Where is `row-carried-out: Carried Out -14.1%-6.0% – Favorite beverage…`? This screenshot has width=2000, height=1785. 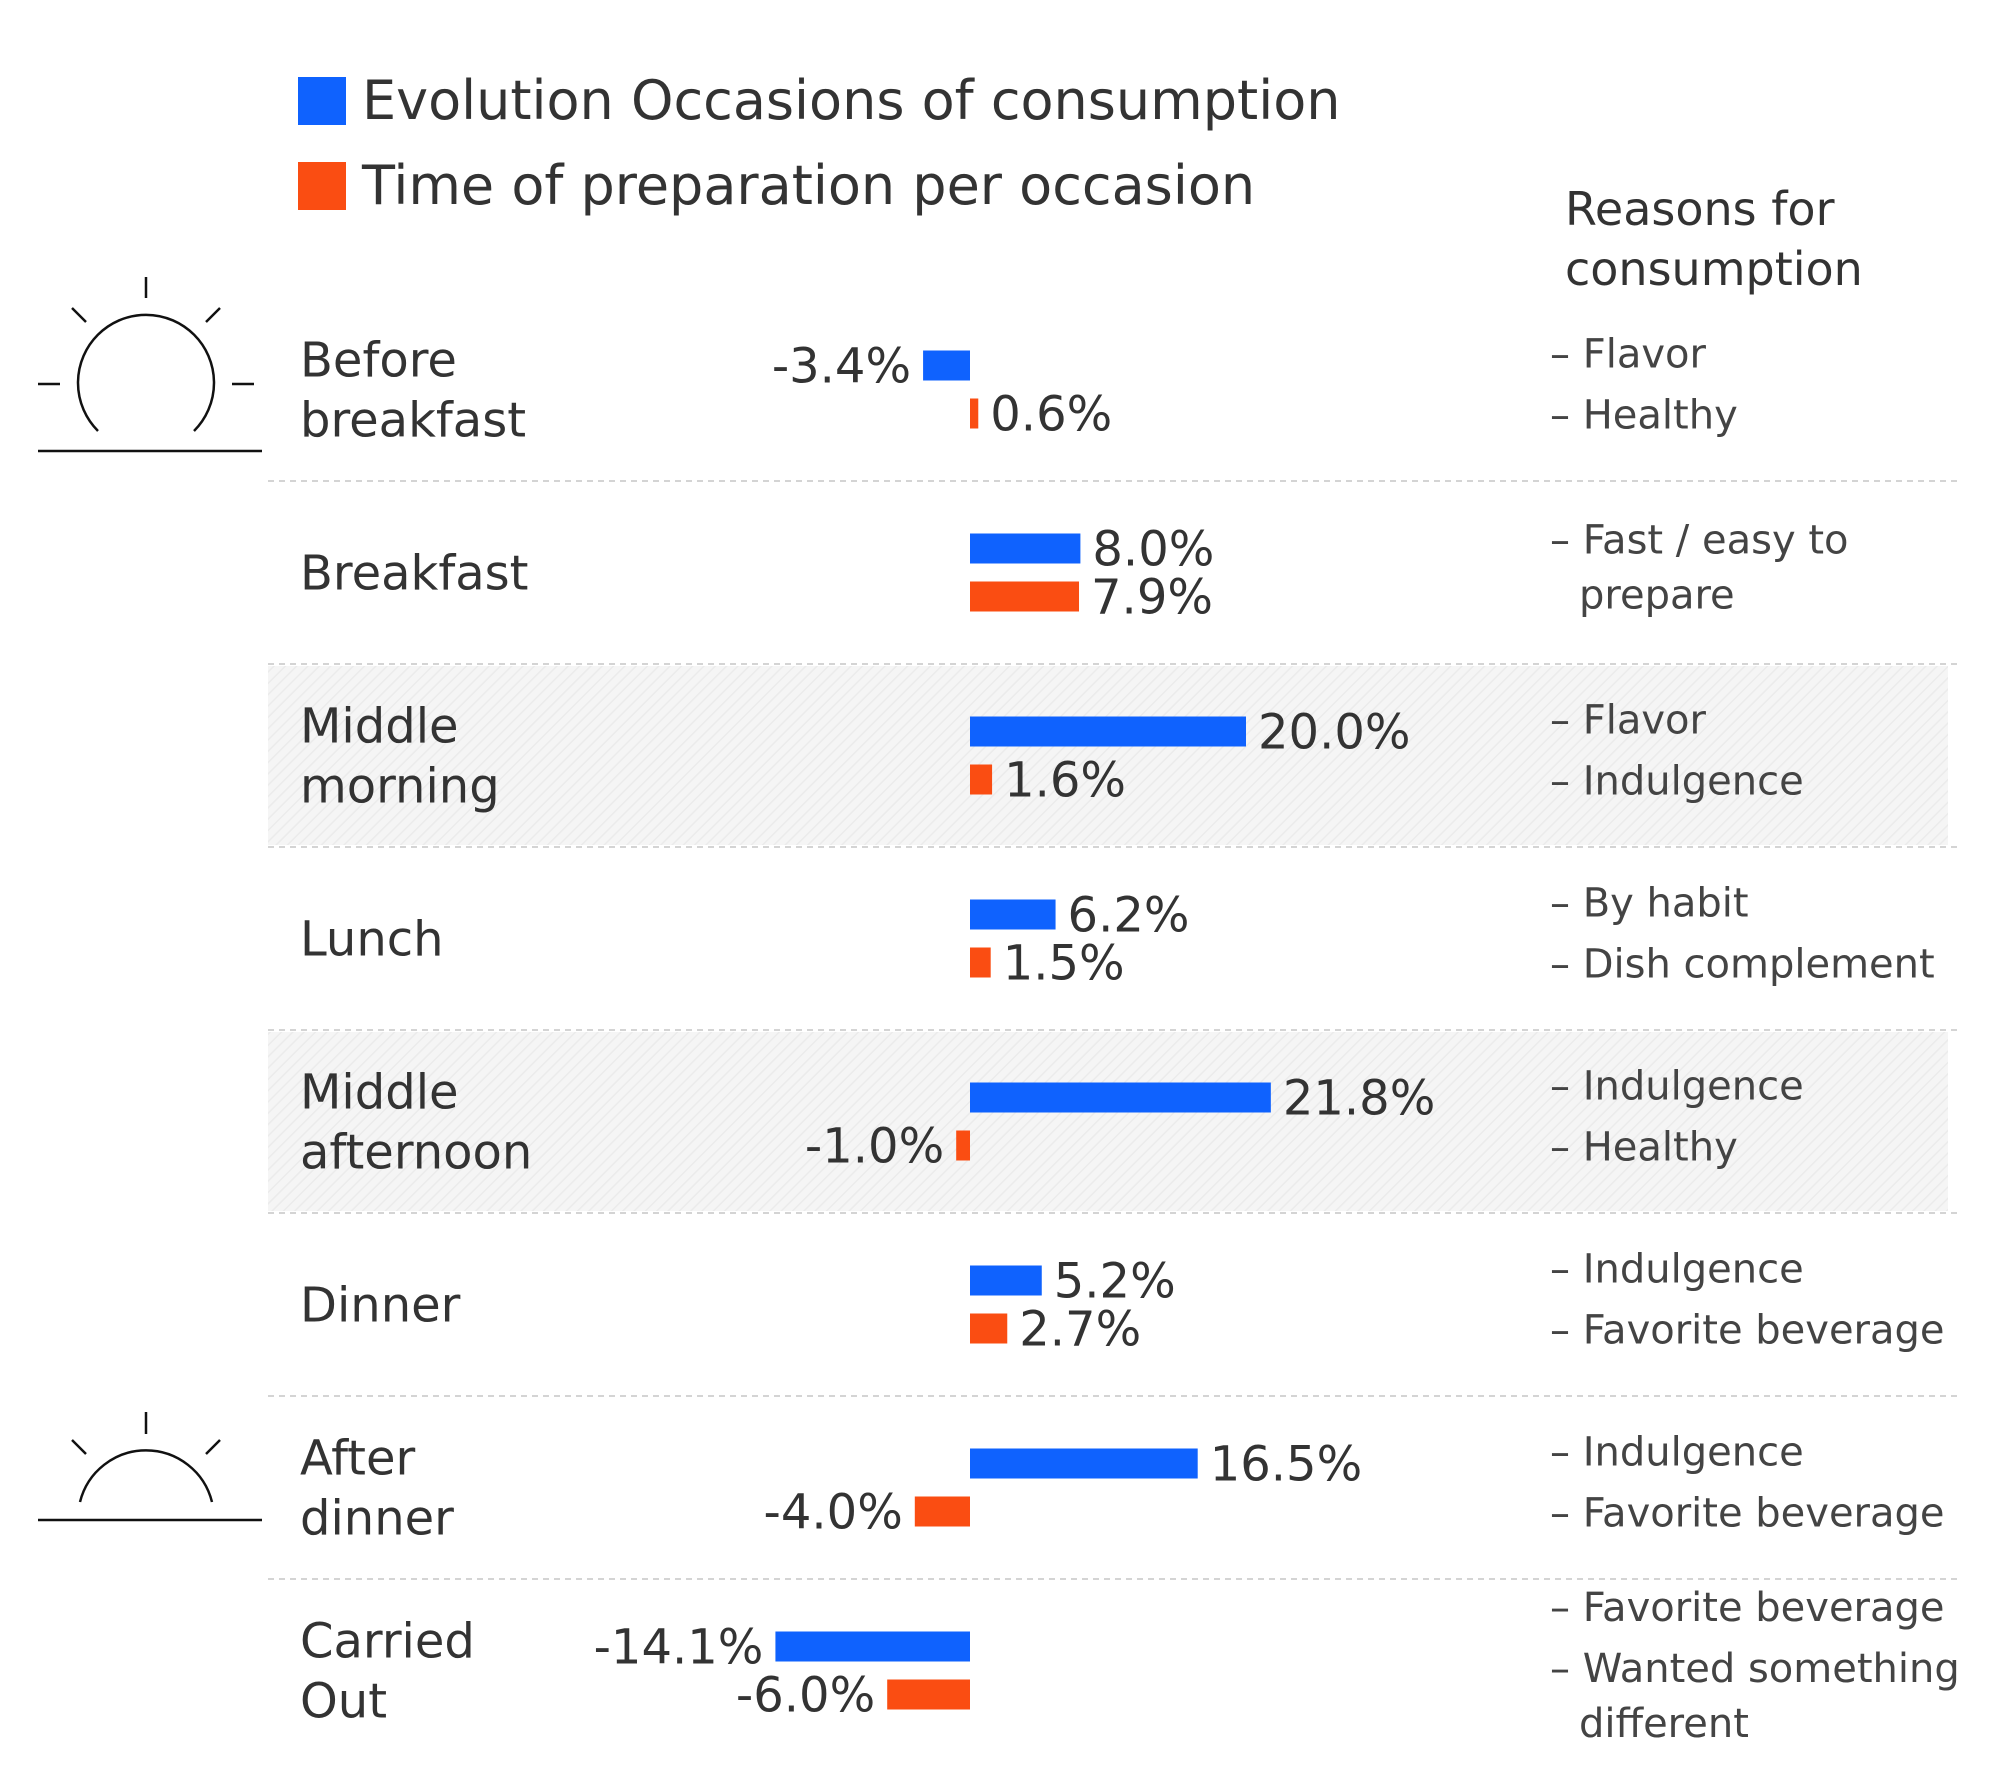 row-carried-out: Carried Out -14.1%-6.0% – Favorite beverage… is located at coordinates (1130, 1666).